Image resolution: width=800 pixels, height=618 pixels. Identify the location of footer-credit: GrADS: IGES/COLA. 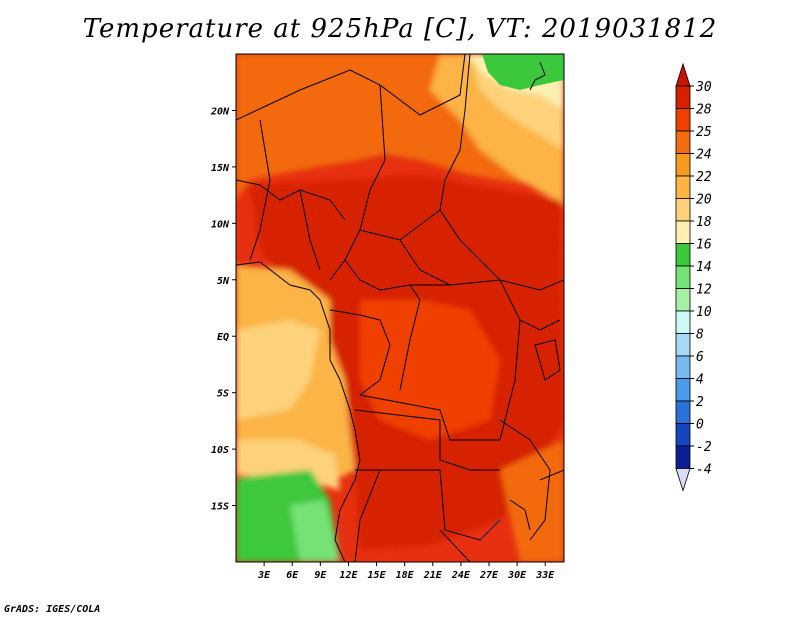
(52, 609).